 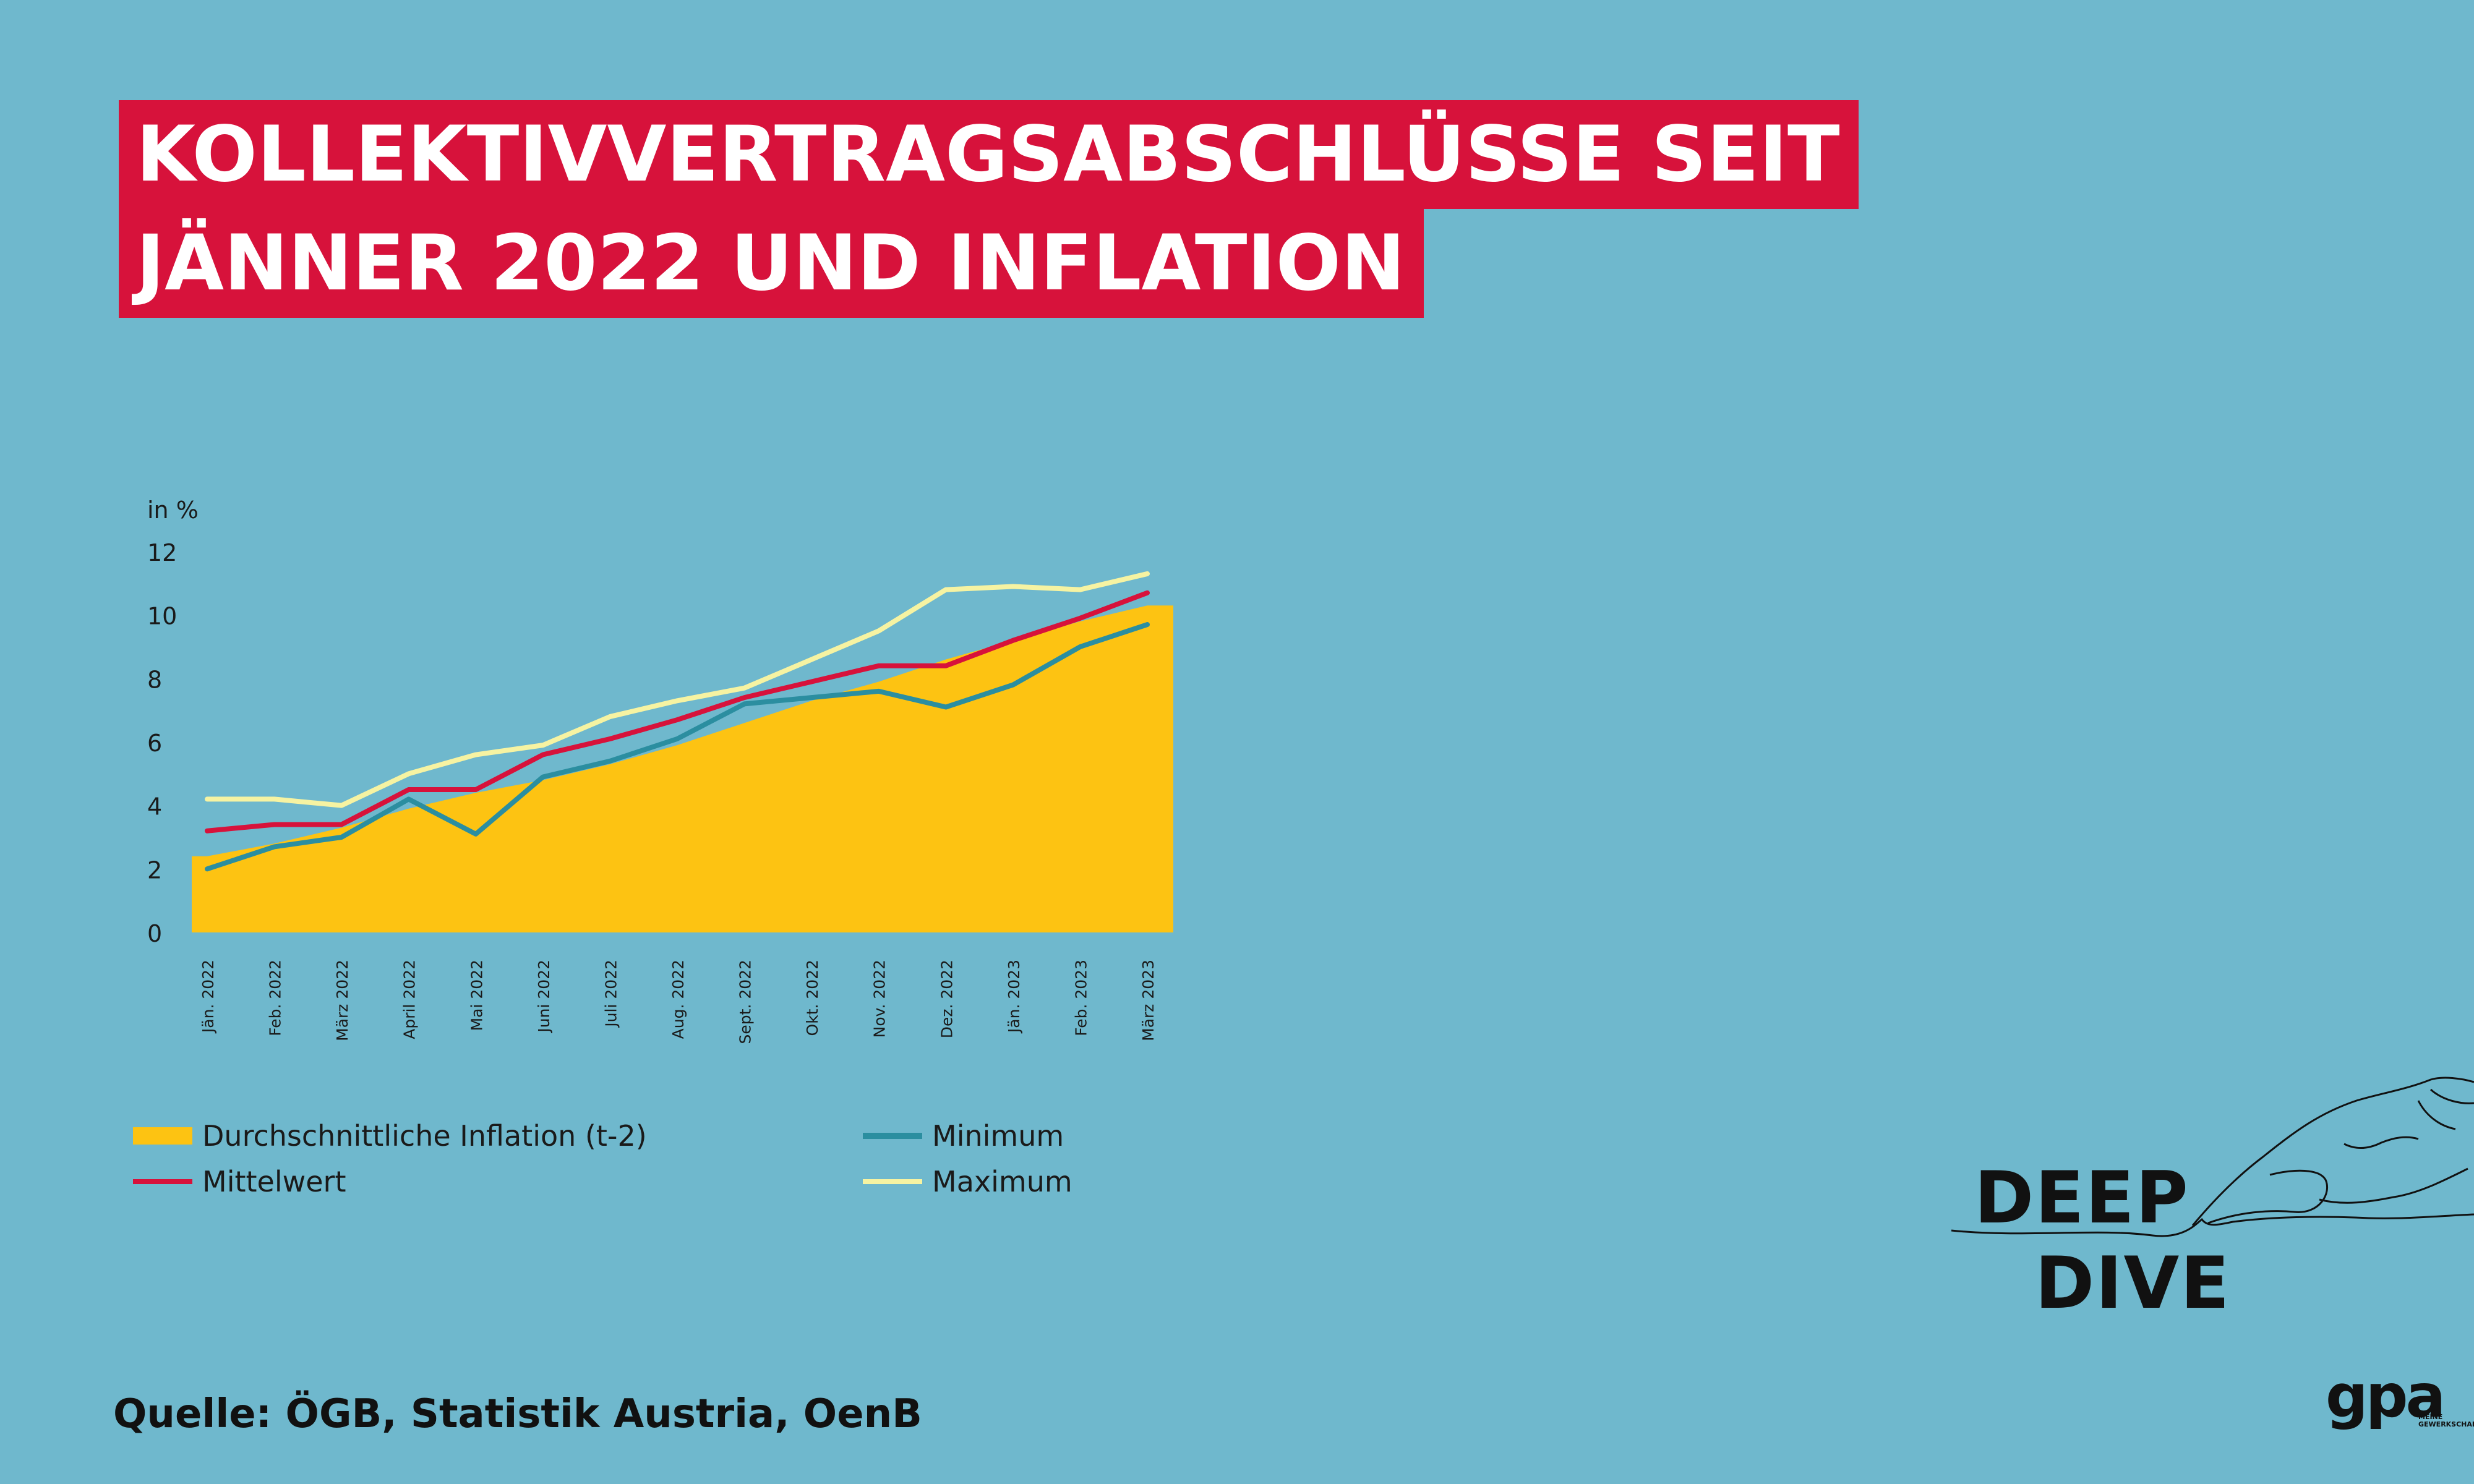 What do you see at coordinates (771, 263) in the screenshot?
I see `chart-title-line-2: JÄNNER 2022 UND INFLATION` at bounding box center [771, 263].